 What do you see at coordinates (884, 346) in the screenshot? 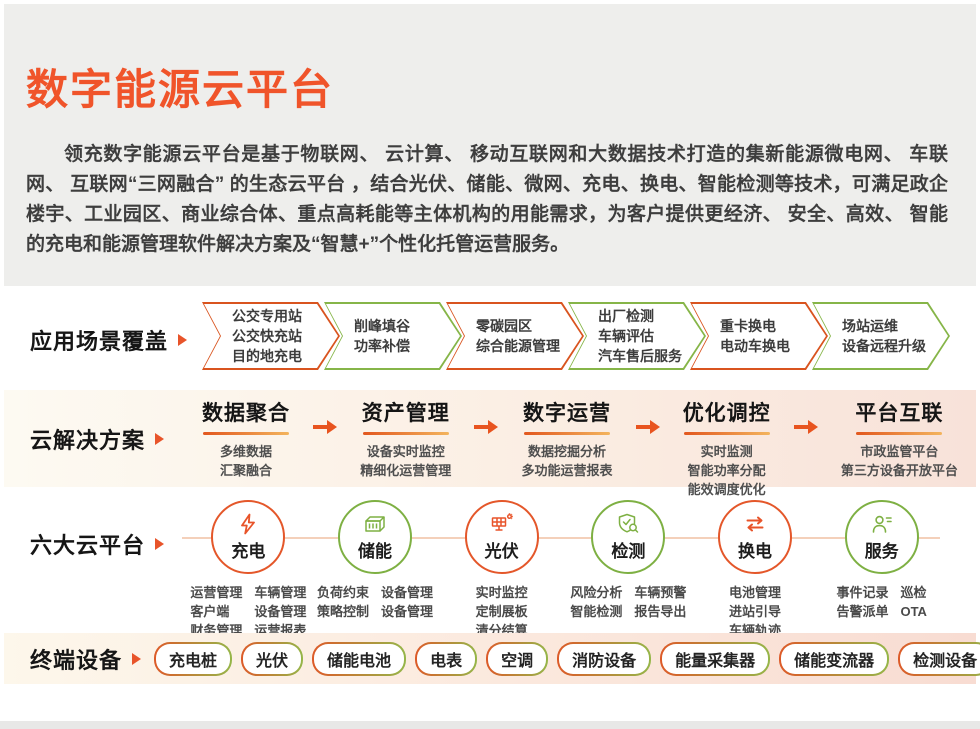
I see `scenario-line: 设备远程升级` at bounding box center [884, 346].